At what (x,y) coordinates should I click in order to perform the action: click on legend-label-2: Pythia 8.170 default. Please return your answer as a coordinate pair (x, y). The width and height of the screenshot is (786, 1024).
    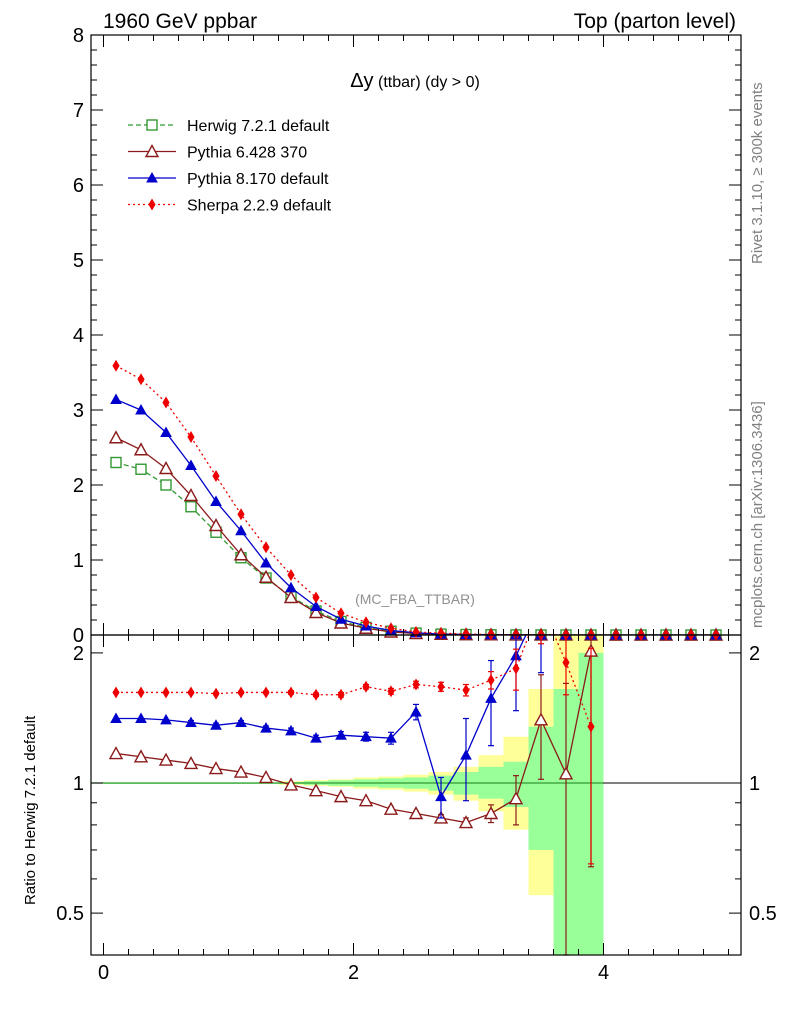
    Looking at the image, I should click on (258, 179).